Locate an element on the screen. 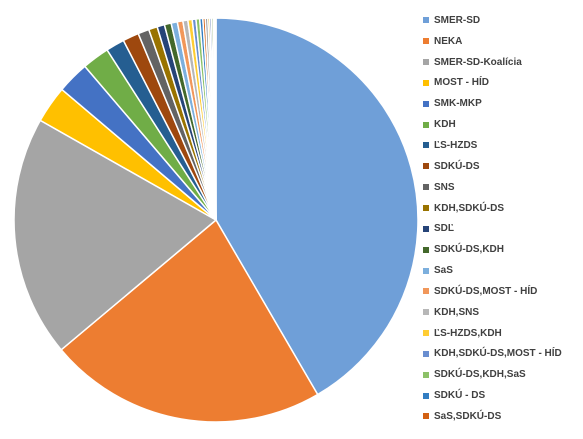 This screenshot has width=583, height=439. legend-label: KDH,SNS is located at coordinates (457, 312).